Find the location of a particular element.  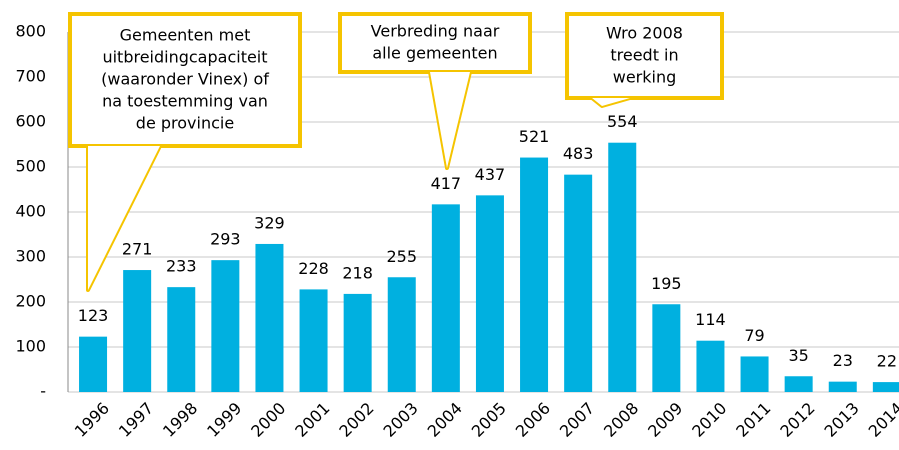

callout: Verbreding naar alle gemeenten is located at coordinates (435, 91).